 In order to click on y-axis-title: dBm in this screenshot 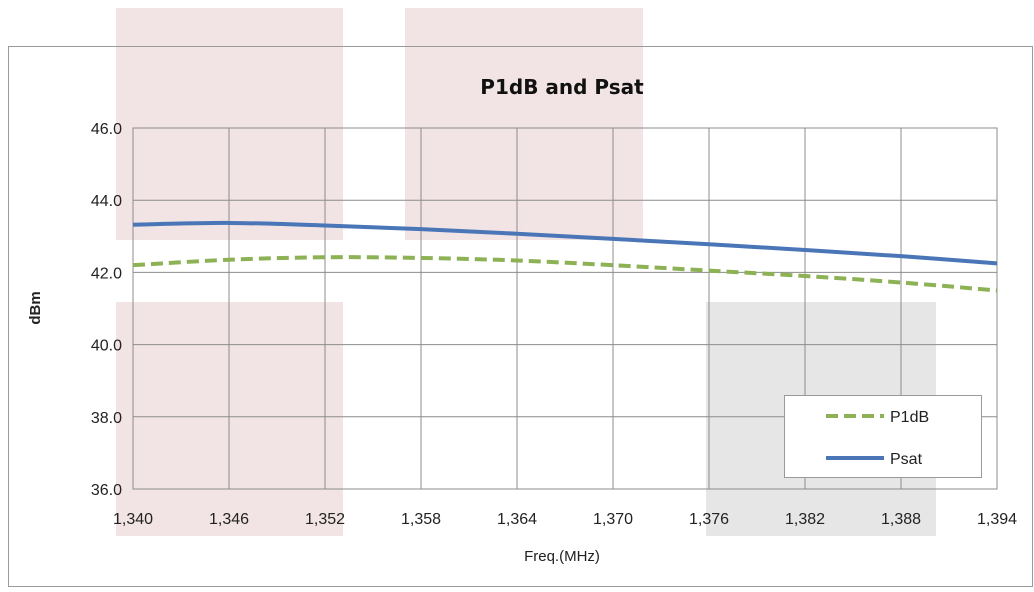, I will do `click(35, 307)`.